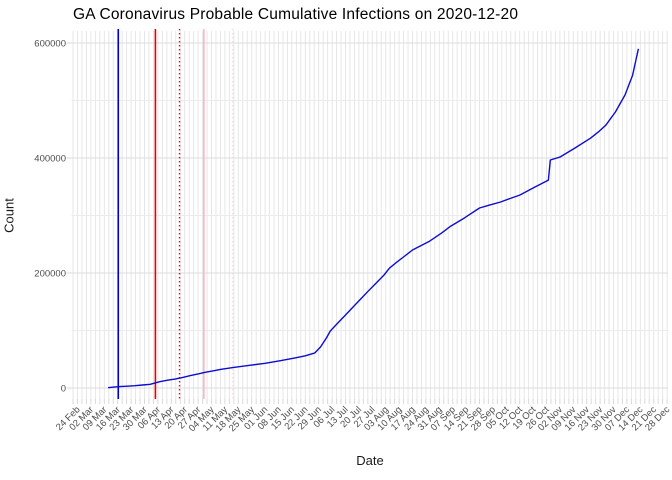 This screenshot has height=480, width=672. What do you see at coordinates (370, 460) in the screenshot?
I see `x-axis-title: Date` at bounding box center [370, 460].